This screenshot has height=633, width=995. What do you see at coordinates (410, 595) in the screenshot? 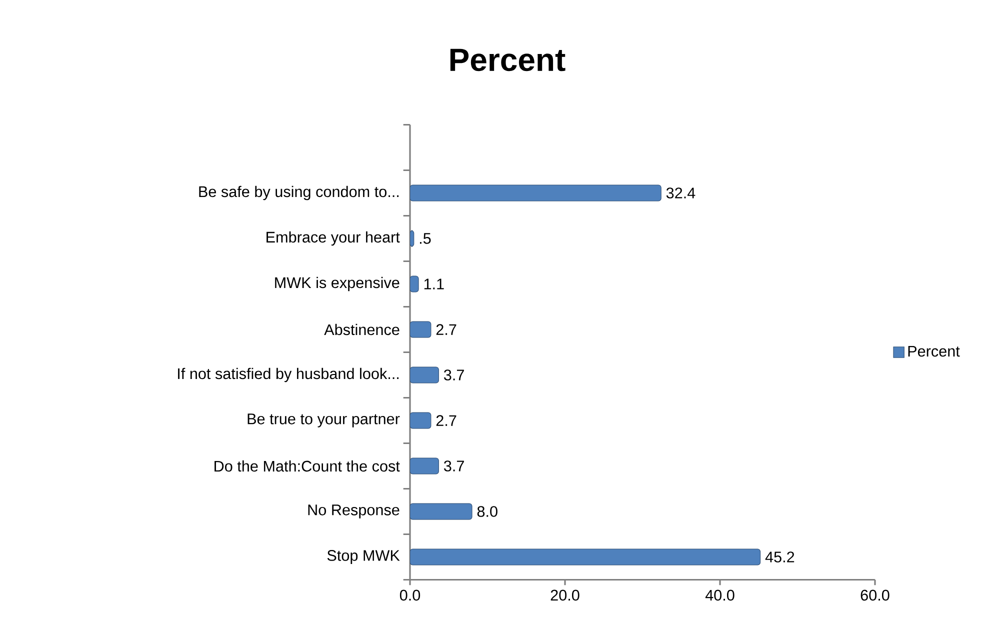
I see `x-tick-label: 0.0` at bounding box center [410, 595].